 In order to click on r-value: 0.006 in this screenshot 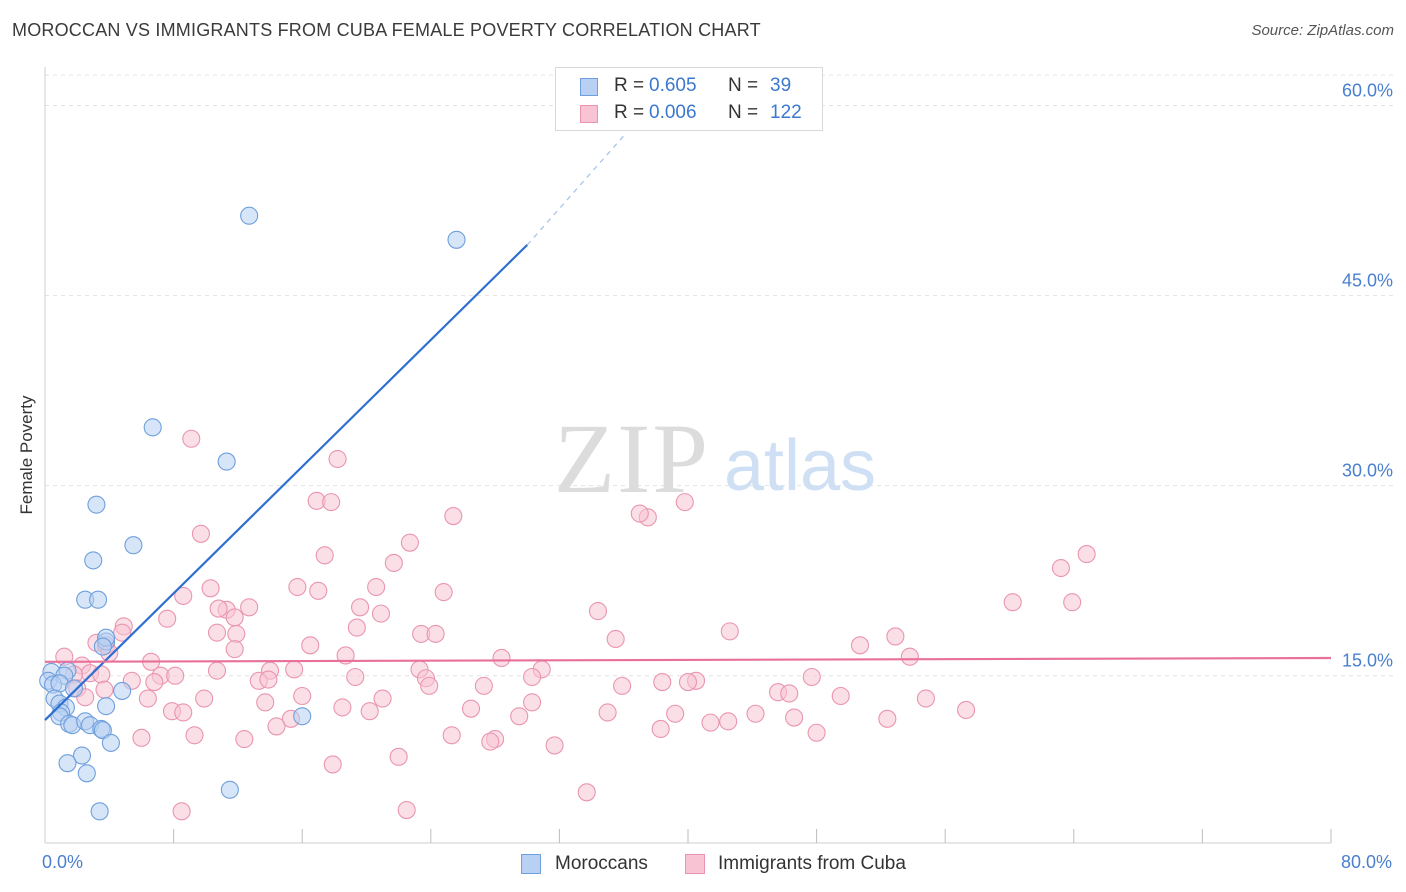, I will do `click(673, 112)`.